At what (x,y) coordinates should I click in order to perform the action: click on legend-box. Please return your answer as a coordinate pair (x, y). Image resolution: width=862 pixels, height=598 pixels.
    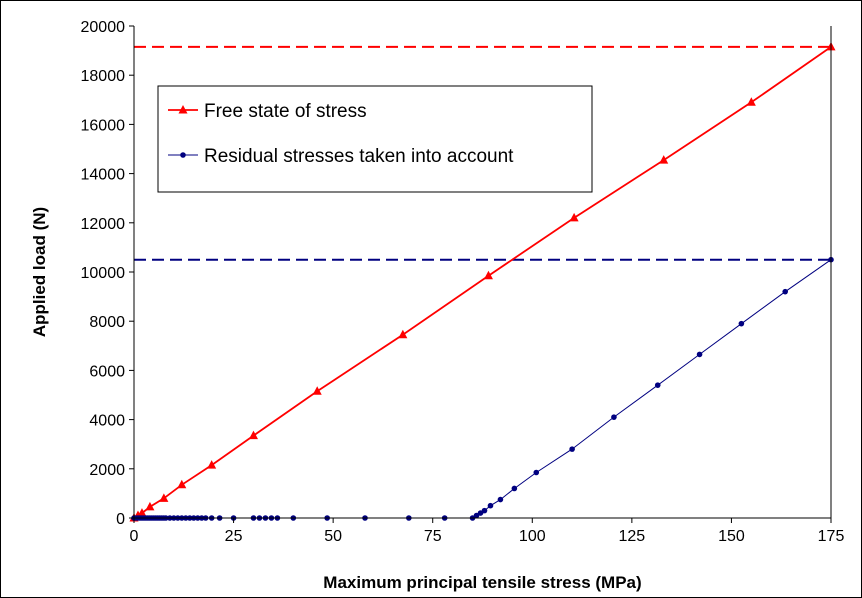
    Looking at the image, I should click on (375, 139).